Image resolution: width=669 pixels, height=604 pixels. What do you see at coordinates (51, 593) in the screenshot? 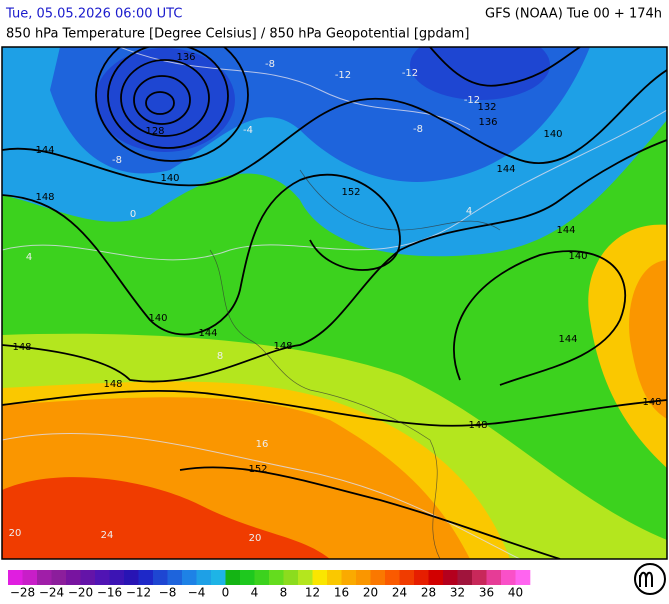
I see `legend-tick-label: −24` at bounding box center [51, 593].